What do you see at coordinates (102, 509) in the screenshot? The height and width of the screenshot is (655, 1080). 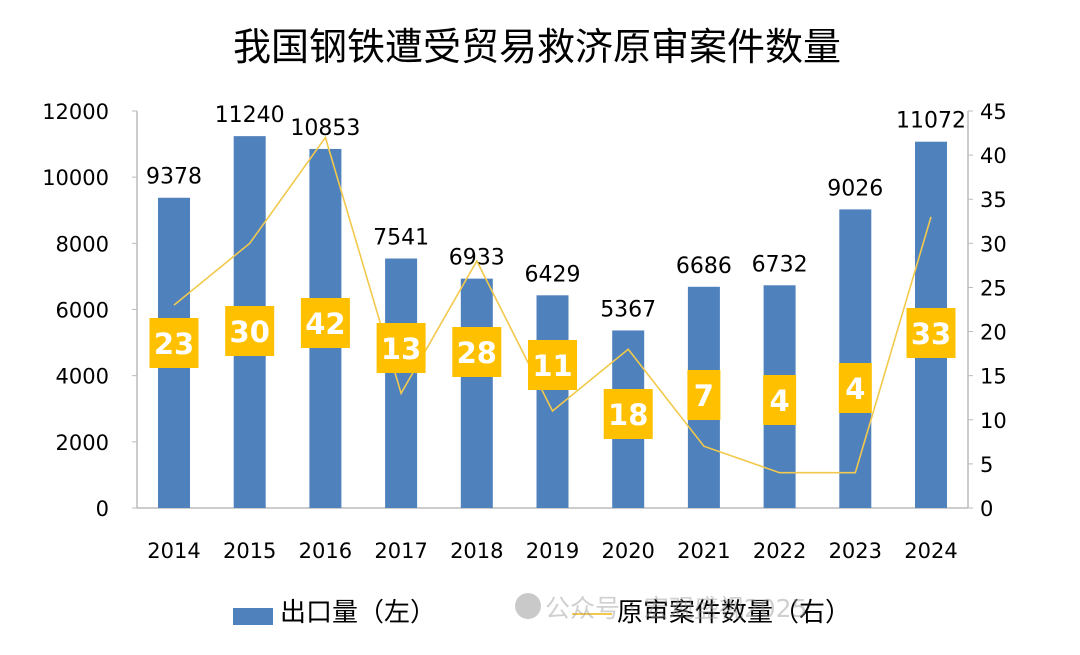 I see `left-tick-label: 0` at bounding box center [102, 509].